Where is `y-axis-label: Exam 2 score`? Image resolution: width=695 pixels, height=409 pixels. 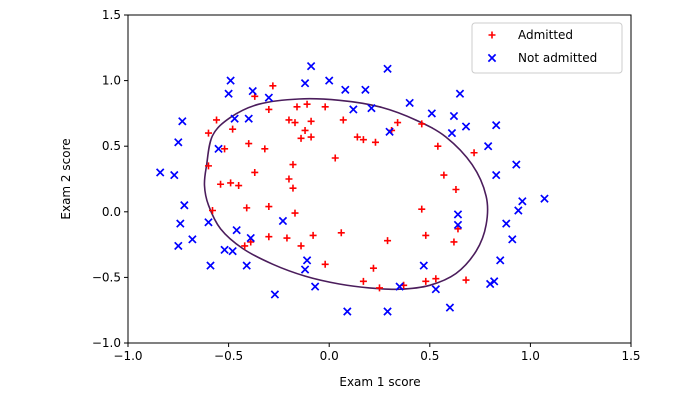 y-axis-label: Exam 2 score is located at coordinates (66, 178).